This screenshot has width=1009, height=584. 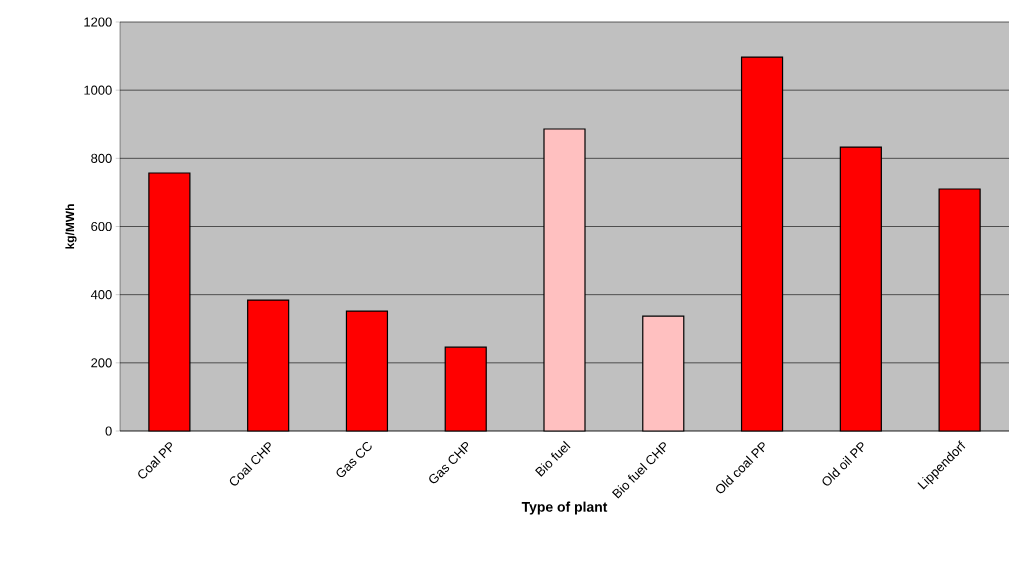 What do you see at coordinates (98, 90) in the screenshot?
I see `y-tick-label: 1000` at bounding box center [98, 90].